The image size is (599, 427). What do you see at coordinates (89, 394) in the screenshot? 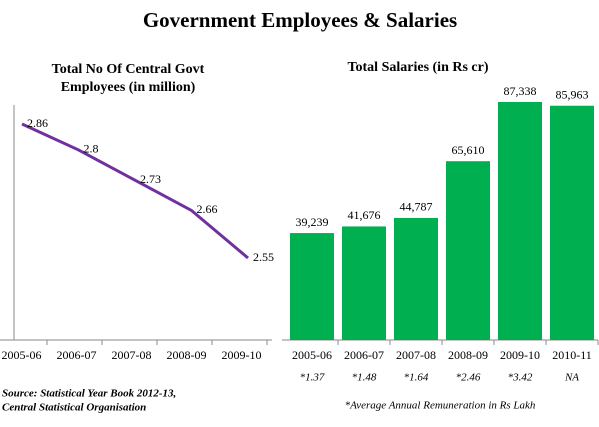
I see `source: Source: Statistical Year Book 2012-13,` at bounding box center [89, 394].